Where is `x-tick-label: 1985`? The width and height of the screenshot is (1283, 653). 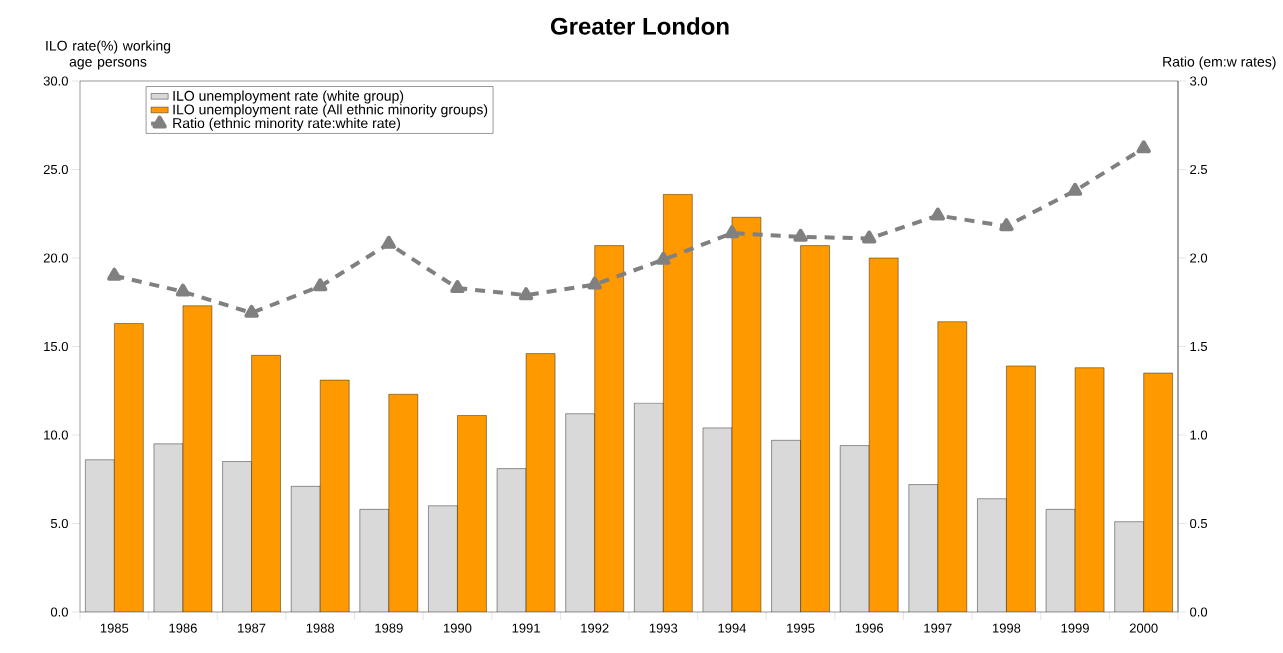
x-tick-label: 1985 is located at coordinates (114, 628).